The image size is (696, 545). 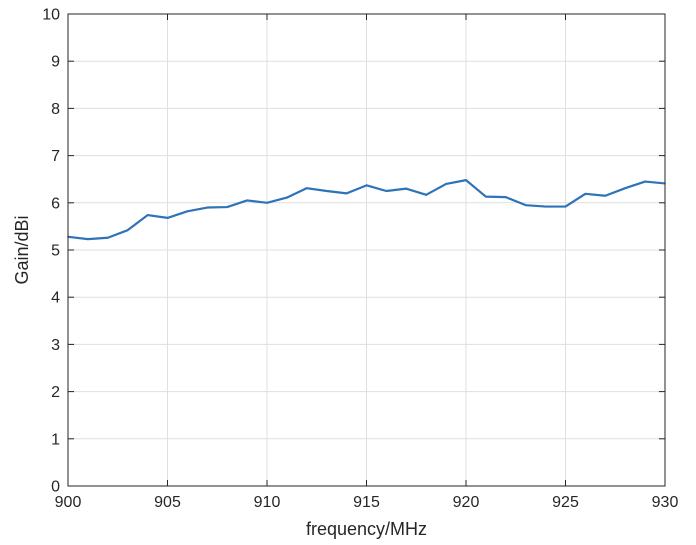 I want to click on y-tick-label: 10, so click(x=51, y=15).